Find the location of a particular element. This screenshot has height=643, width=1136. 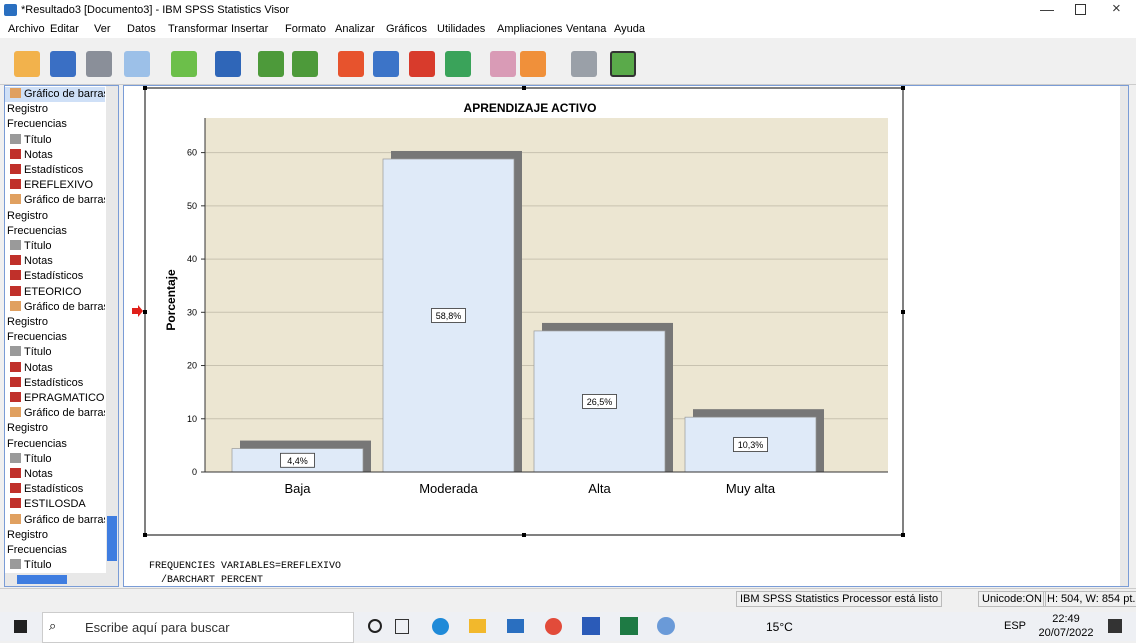

redo-button is located at coordinates (305, 64).